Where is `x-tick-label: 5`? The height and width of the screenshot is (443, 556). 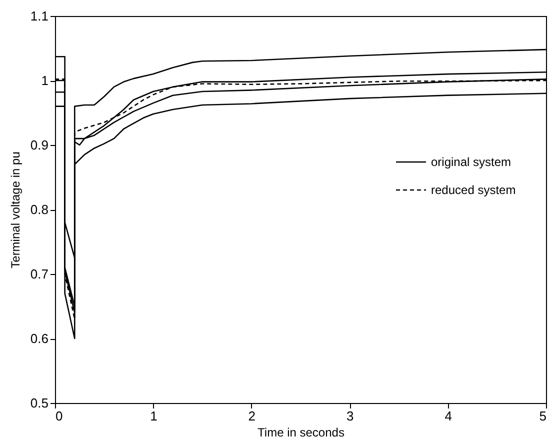 x-tick-label: 5 is located at coordinates (542, 416).